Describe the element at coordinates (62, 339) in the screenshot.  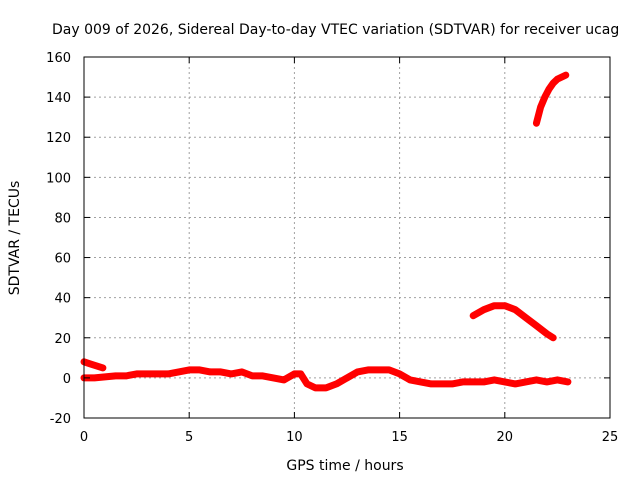
I see `y-tick-label: 20` at that location.